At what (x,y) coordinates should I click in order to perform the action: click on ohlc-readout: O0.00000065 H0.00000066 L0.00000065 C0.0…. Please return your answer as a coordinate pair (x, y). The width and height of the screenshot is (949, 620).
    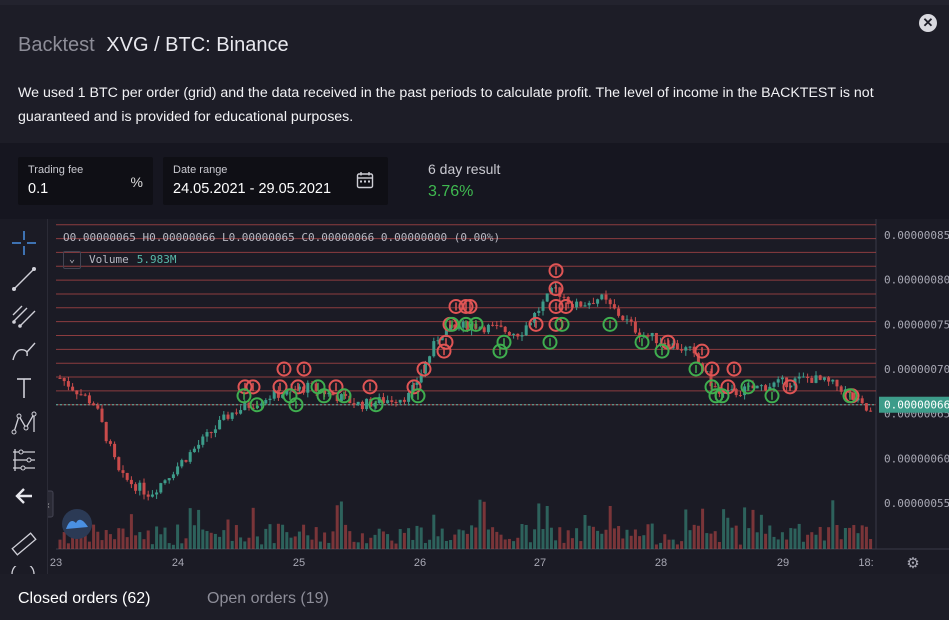
    Looking at the image, I should click on (282, 237).